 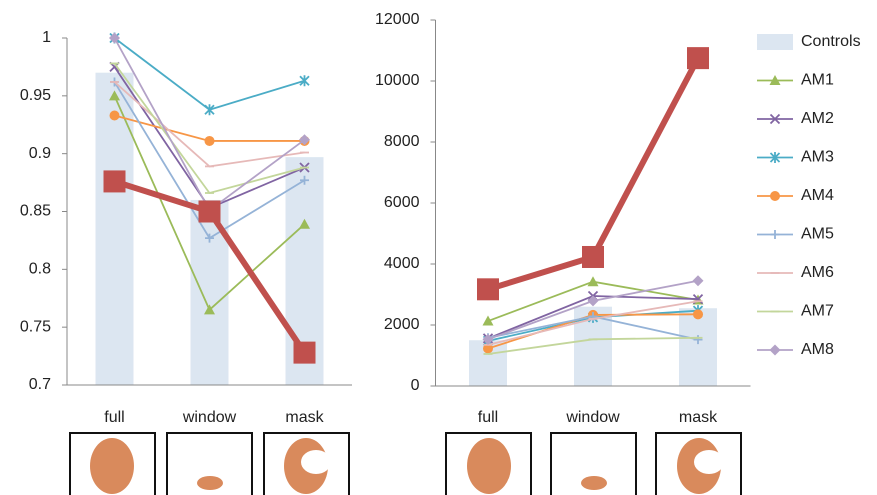 What do you see at coordinates (46, 37) in the screenshot?
I see `y-tick-label: 1` at bounding box center [46, 37].